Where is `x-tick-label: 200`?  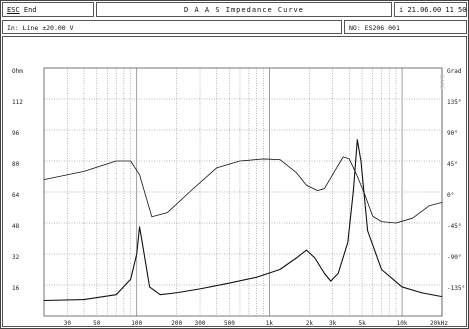
x-tick-label: 200 is located at coordinates (176, 323).